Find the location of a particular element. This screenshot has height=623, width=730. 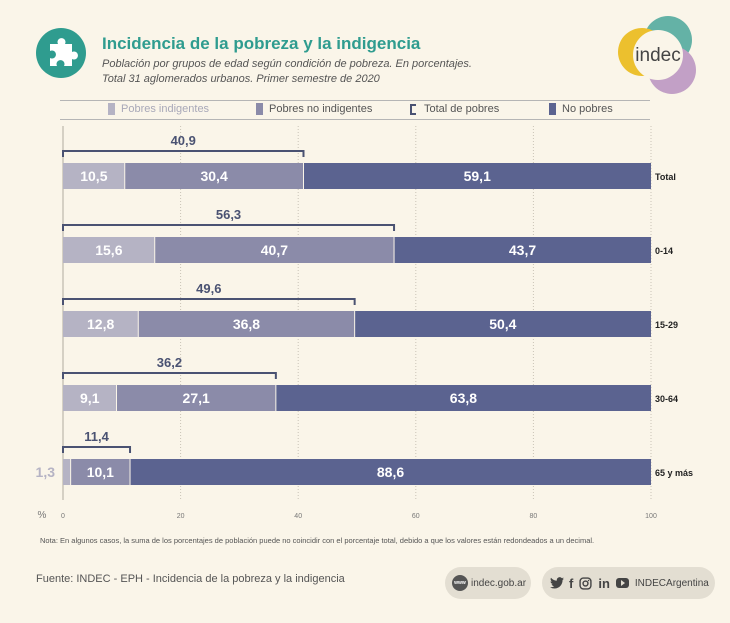

legend-item-indigentes: Pobres indigentes is located at coordinates (158, 109).